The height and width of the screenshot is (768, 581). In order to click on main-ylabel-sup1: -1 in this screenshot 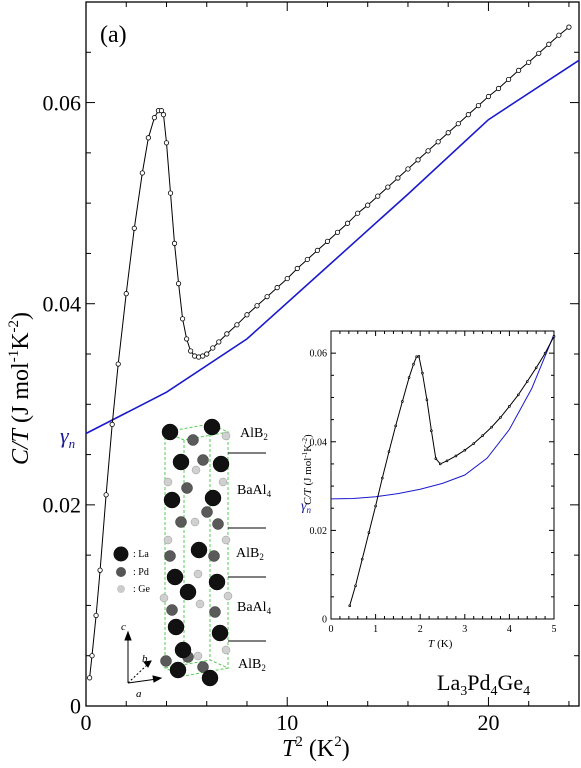, I will do `click(14, 356)`.